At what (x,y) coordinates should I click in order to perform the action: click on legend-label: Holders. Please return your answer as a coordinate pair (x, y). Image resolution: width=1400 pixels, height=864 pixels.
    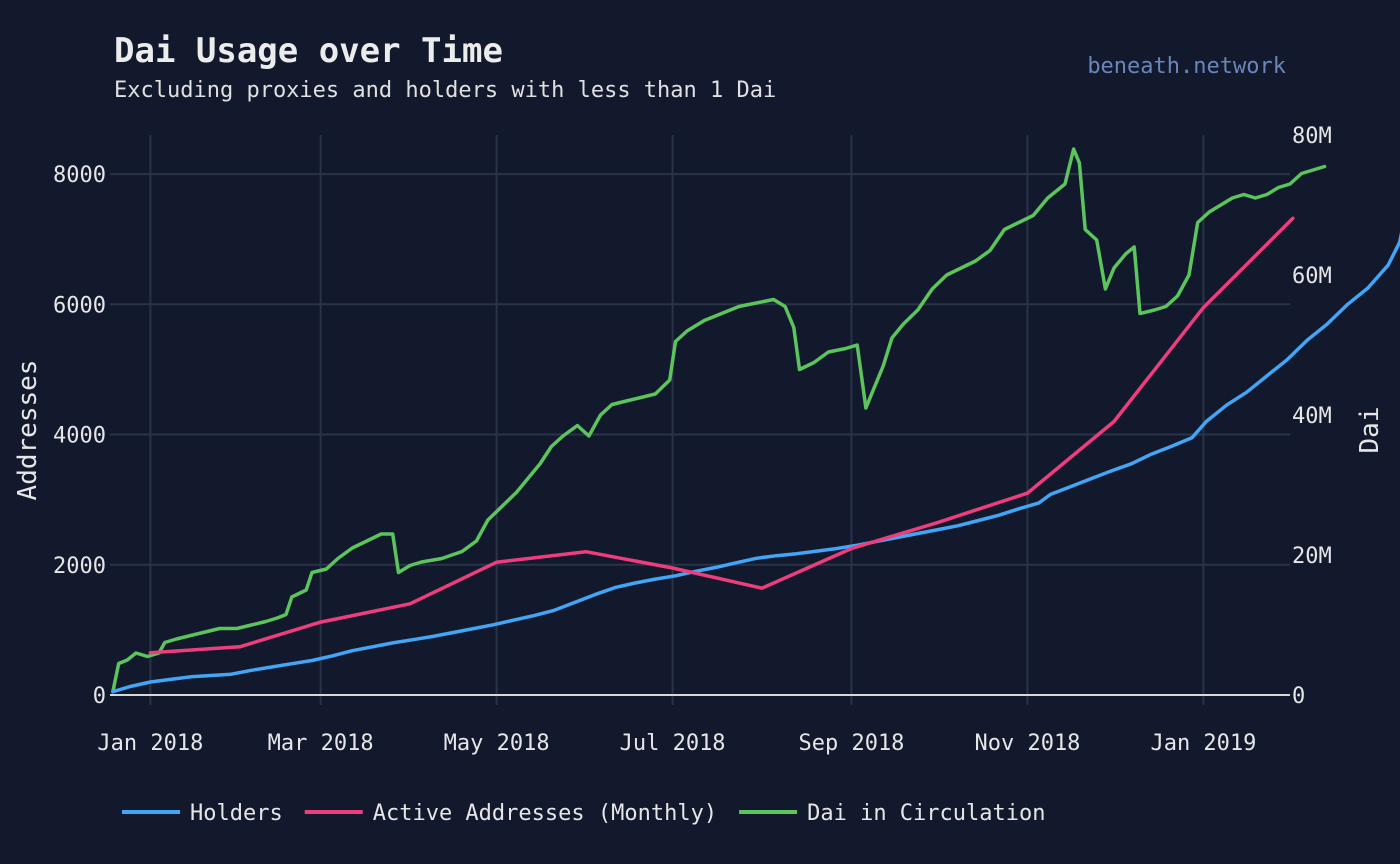
    Looking at the image, I should click on (236, 813).